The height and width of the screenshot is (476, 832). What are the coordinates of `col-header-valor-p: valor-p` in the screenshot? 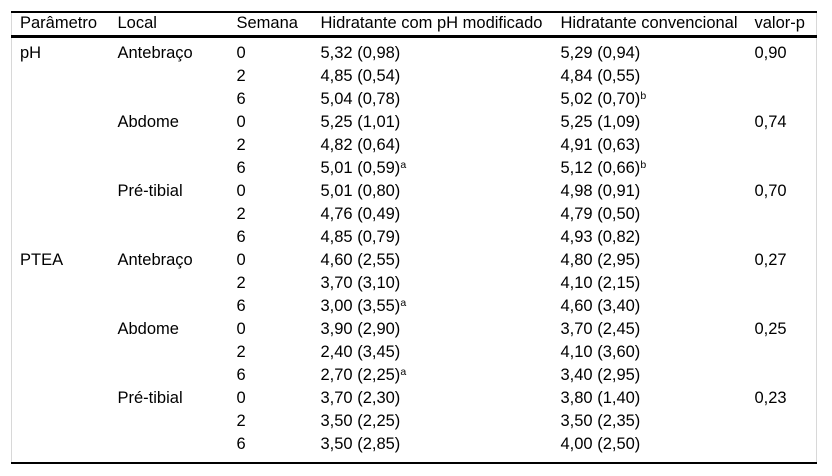 It's located at (781, 25).